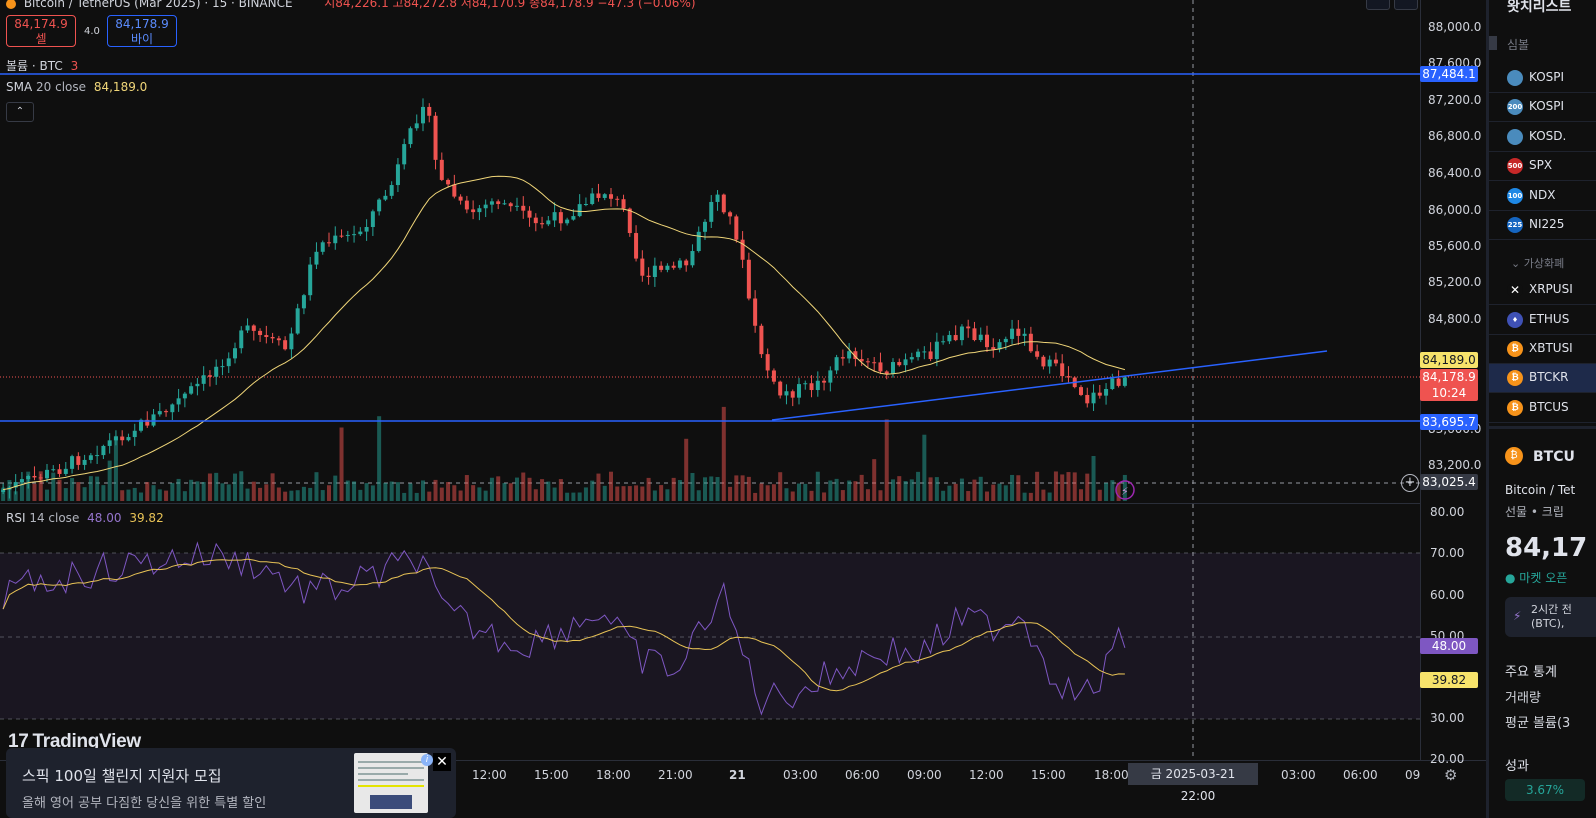  Describe the element at coordinates (1542, 320) in the screenshot. I see `watchlist-item: ♦ ETHUS` at that location.